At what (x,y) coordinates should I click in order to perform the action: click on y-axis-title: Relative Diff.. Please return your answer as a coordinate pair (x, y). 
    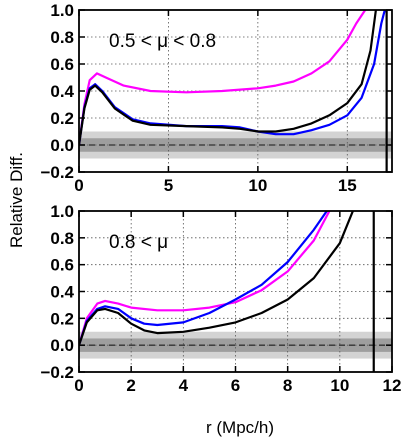
    Looking at the image, I should click on (16, 200).